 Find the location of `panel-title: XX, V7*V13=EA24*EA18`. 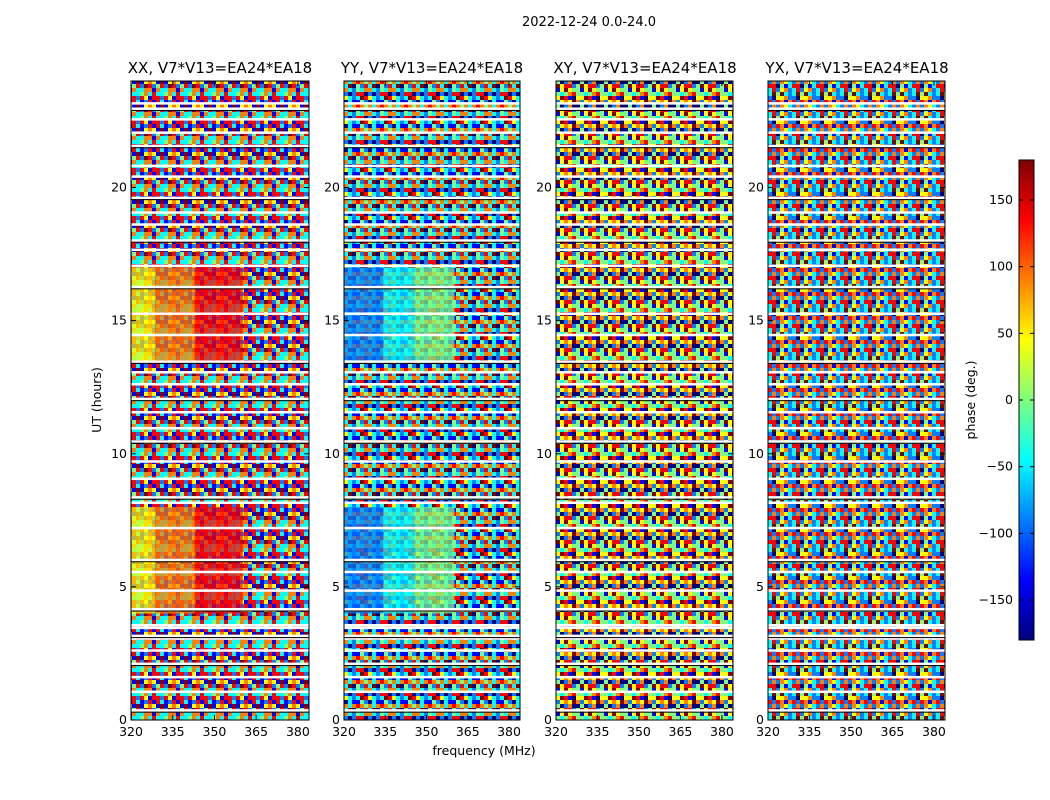

panel-title: XX, V7*V13=EA24*EA18 is located at coordinates (220, 68).